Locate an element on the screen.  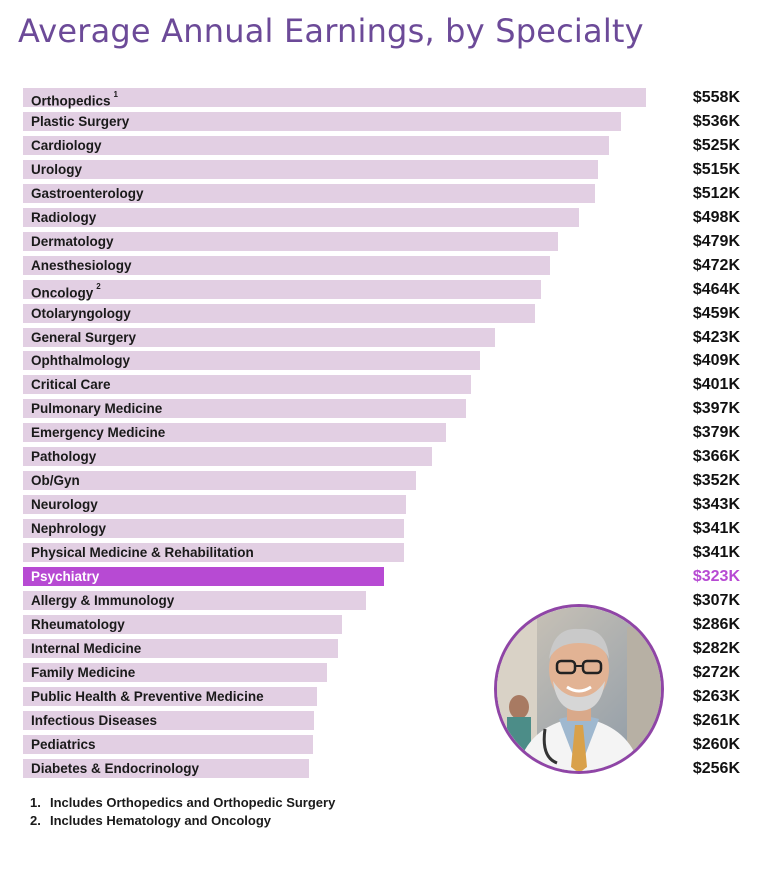
category-text: Urology is located at coordinates (57, 169).